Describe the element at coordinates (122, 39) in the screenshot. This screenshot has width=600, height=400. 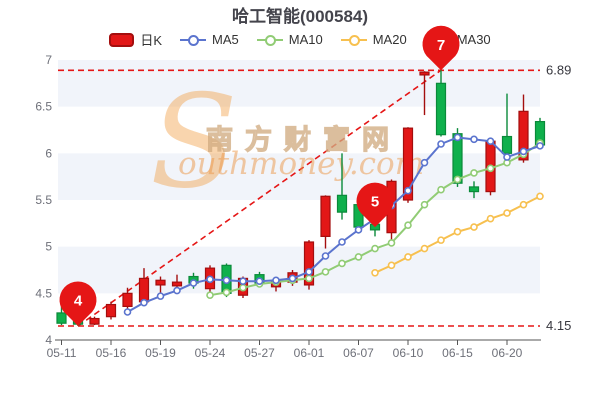
I see `kline-swatch-icon` at that location.